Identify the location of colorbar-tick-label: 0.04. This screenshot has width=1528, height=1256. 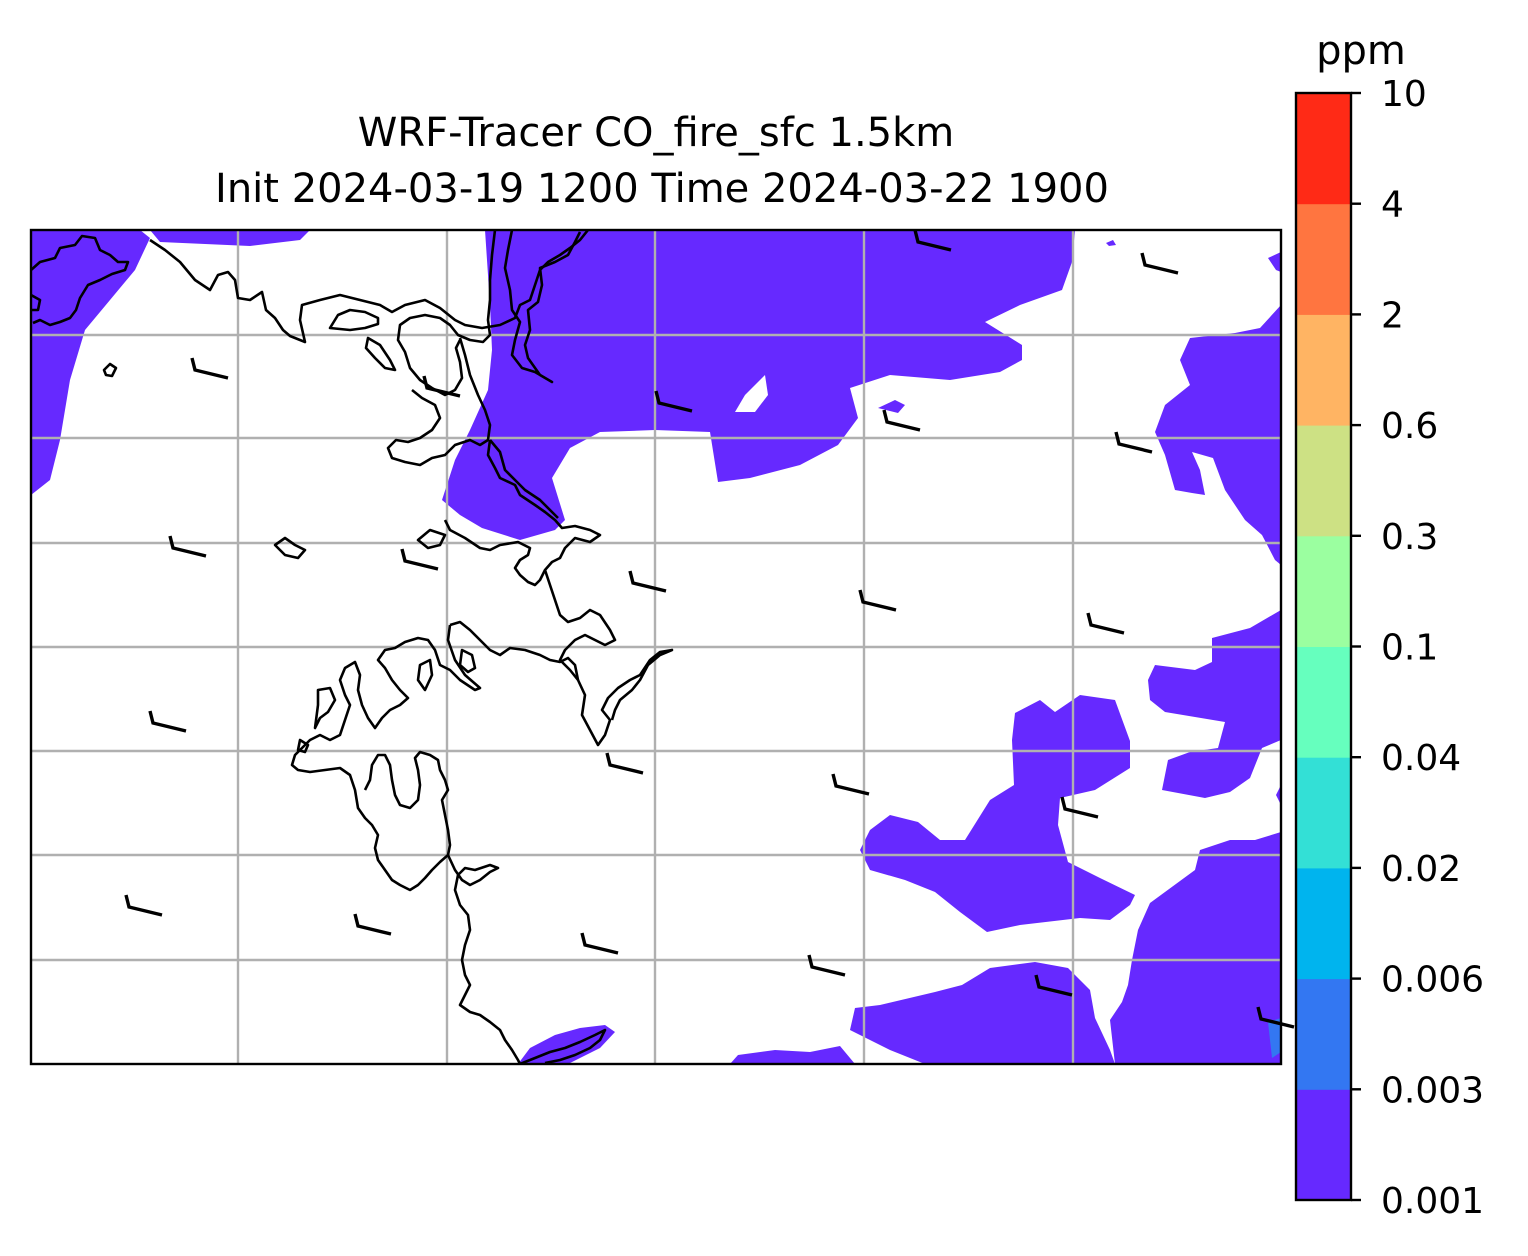
(1421, 758).